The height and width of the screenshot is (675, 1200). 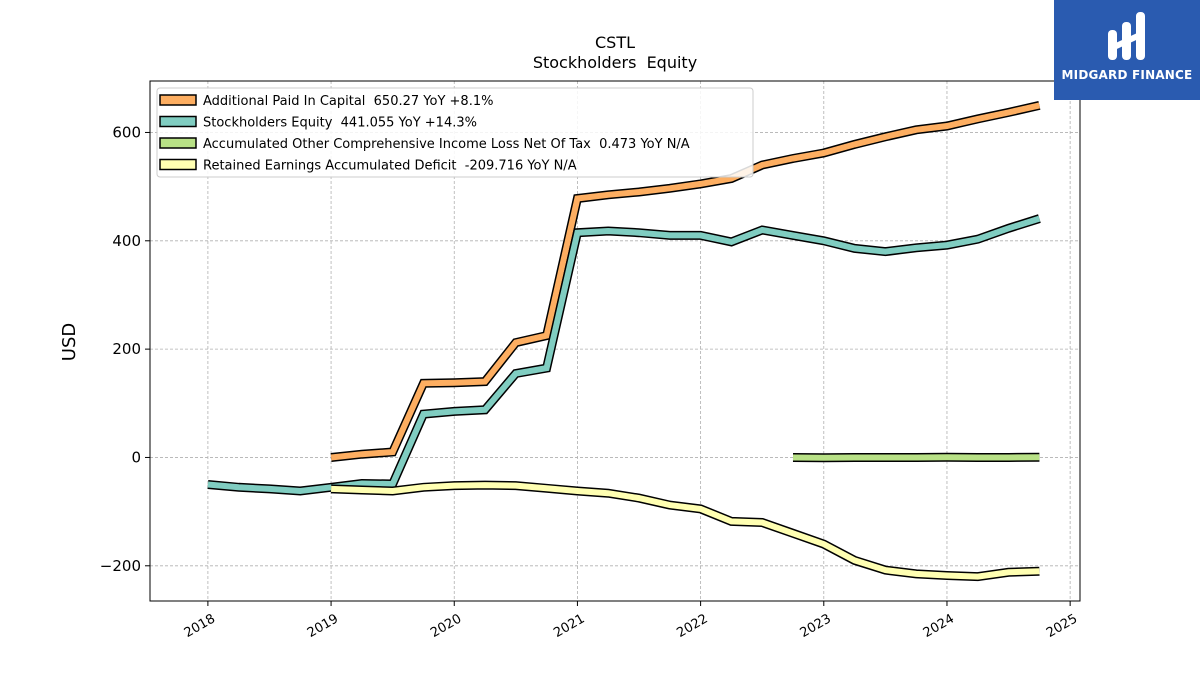 I want to click on x-tick-label: 2024, so click(x=939, y=626).